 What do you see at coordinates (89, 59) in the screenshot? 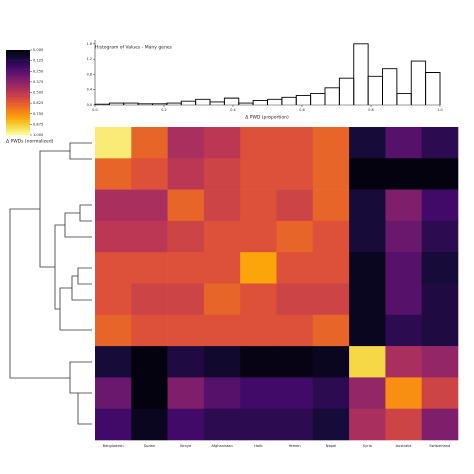
I see `y-tick-label: 1.2` at bounding box center [89, 59].